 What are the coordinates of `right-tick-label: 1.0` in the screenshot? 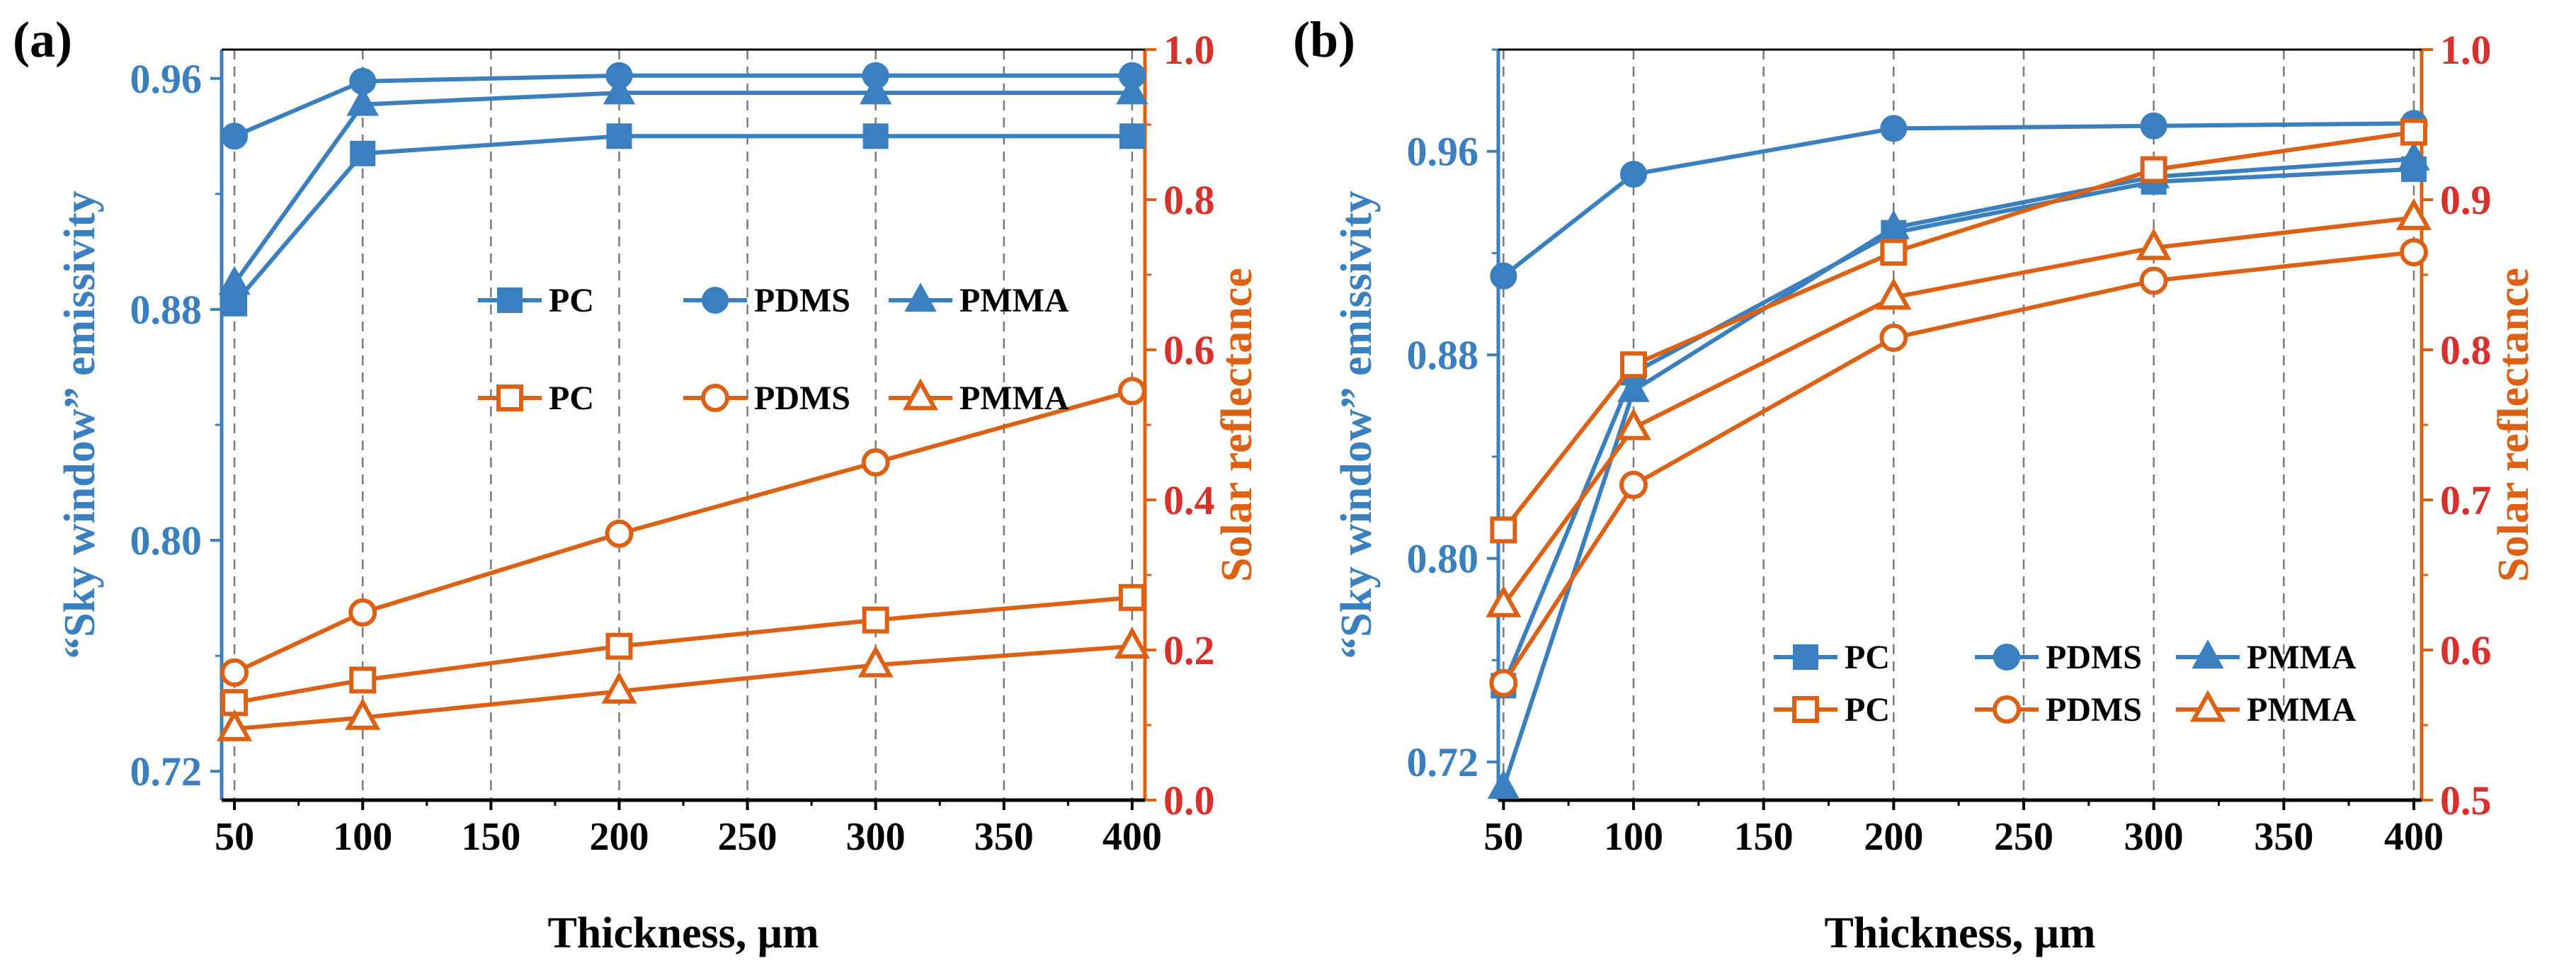 It's located at (1189, 50).